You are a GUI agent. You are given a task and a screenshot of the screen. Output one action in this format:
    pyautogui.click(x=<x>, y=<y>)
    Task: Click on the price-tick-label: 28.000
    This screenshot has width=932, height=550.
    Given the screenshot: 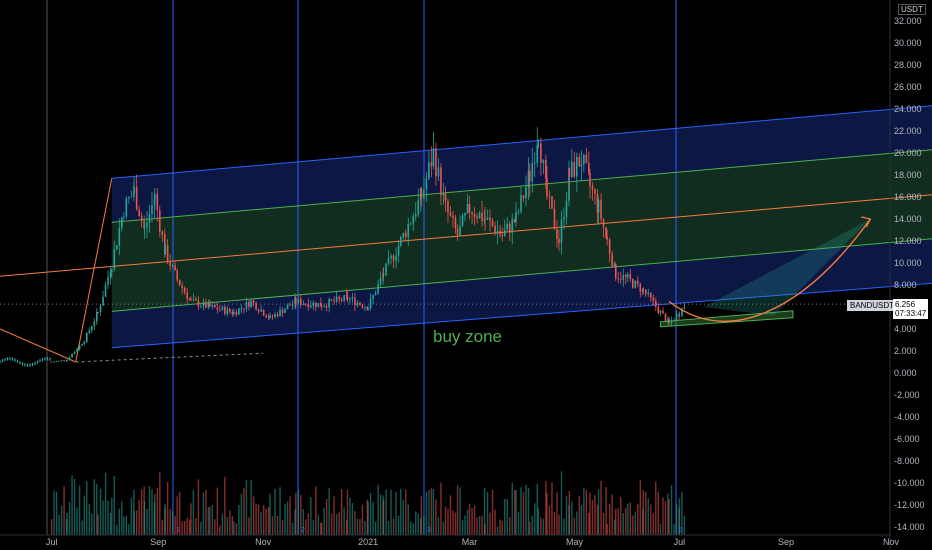 What is the action you would take?
    pyautogui.click(x=908, y=65)
    